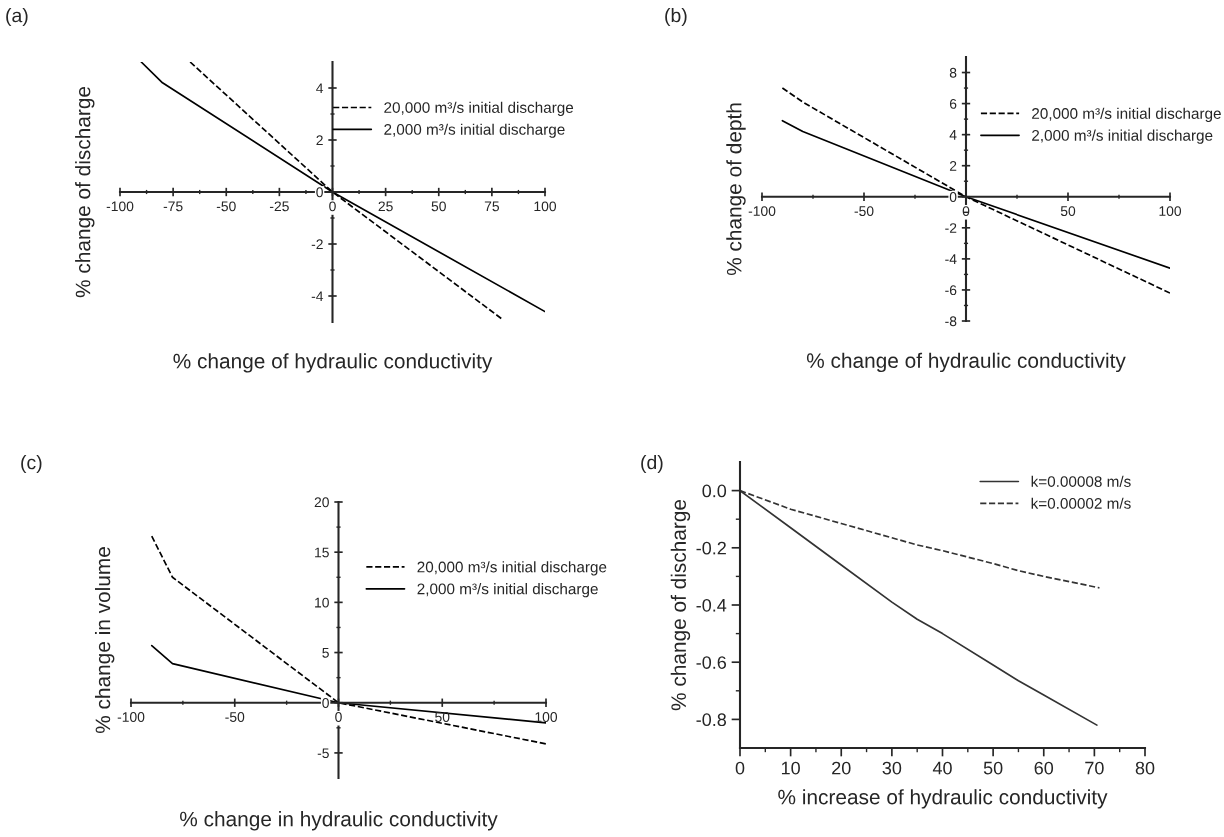 The image size is (1224, 837). I want to click on x-tick-label: 75, so click(492, 206).